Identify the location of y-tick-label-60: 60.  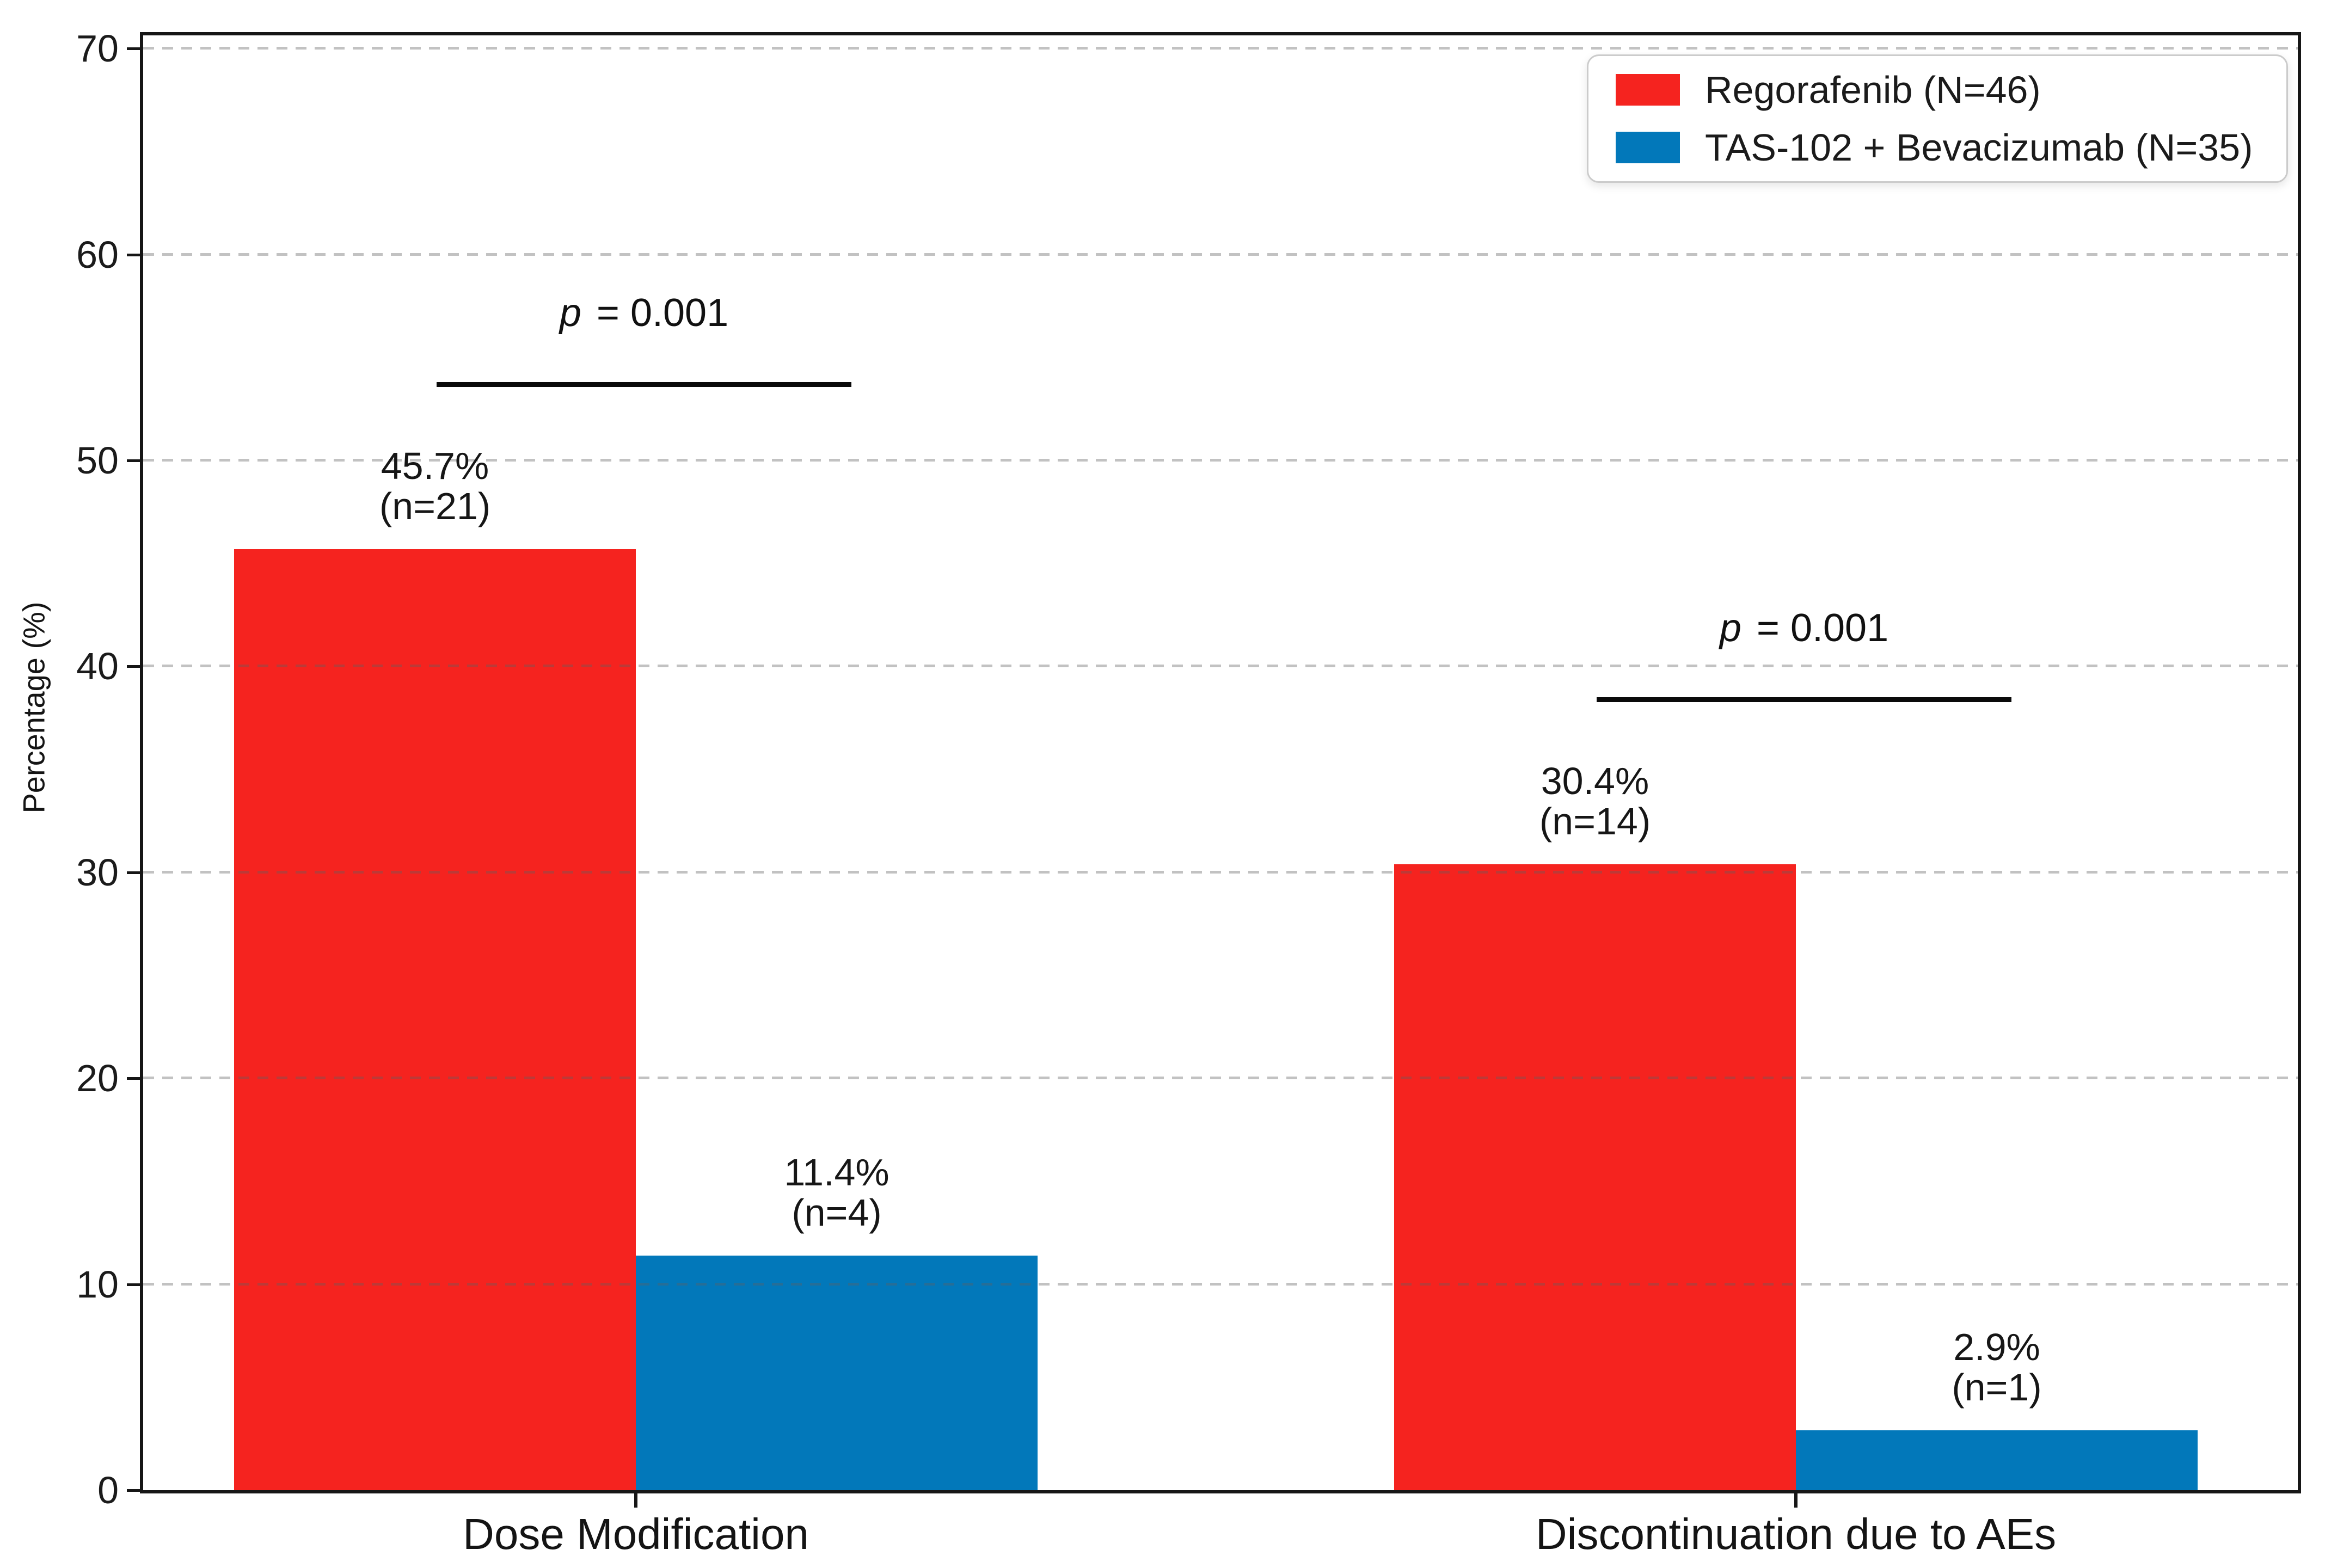
(97, 254).